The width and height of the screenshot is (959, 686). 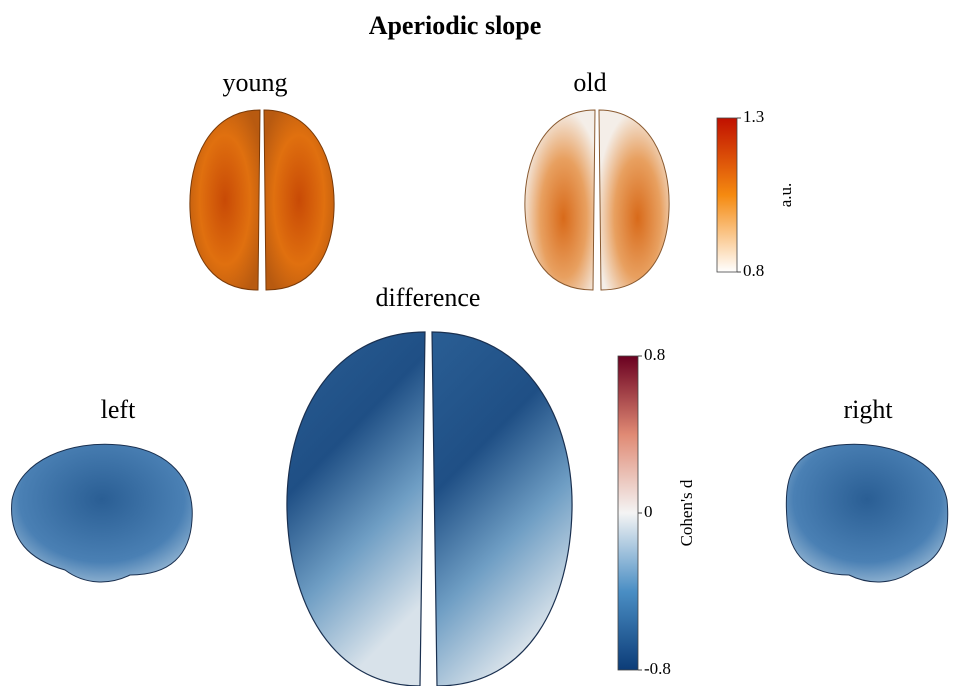 What do you see at coordinates (455, 25) in the screenshot?
I see `title: Aperiodic slope` at bounding box center [455, 25].